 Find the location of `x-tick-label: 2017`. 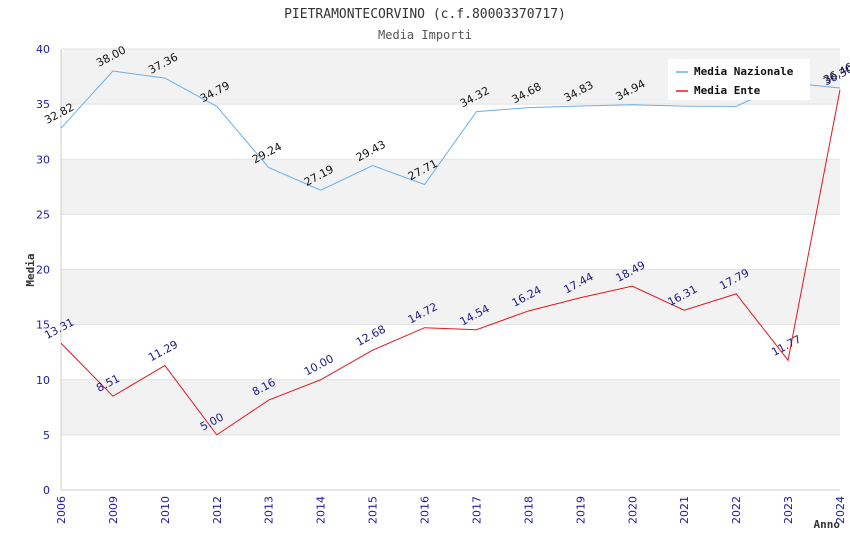

x-tick-label: 2017 is located at coordinates (476, 510).